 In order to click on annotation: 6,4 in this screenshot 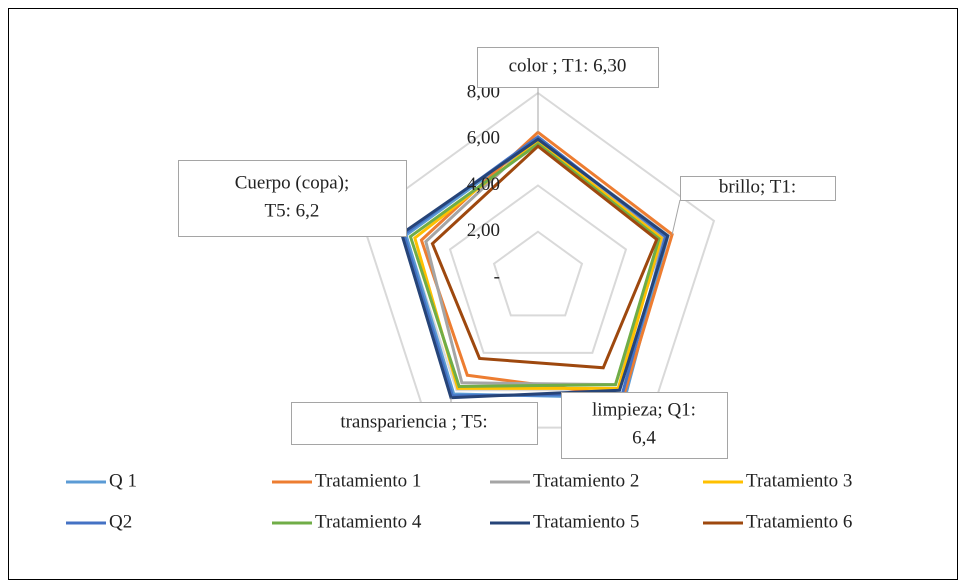, I will do `click(644, 437)`.